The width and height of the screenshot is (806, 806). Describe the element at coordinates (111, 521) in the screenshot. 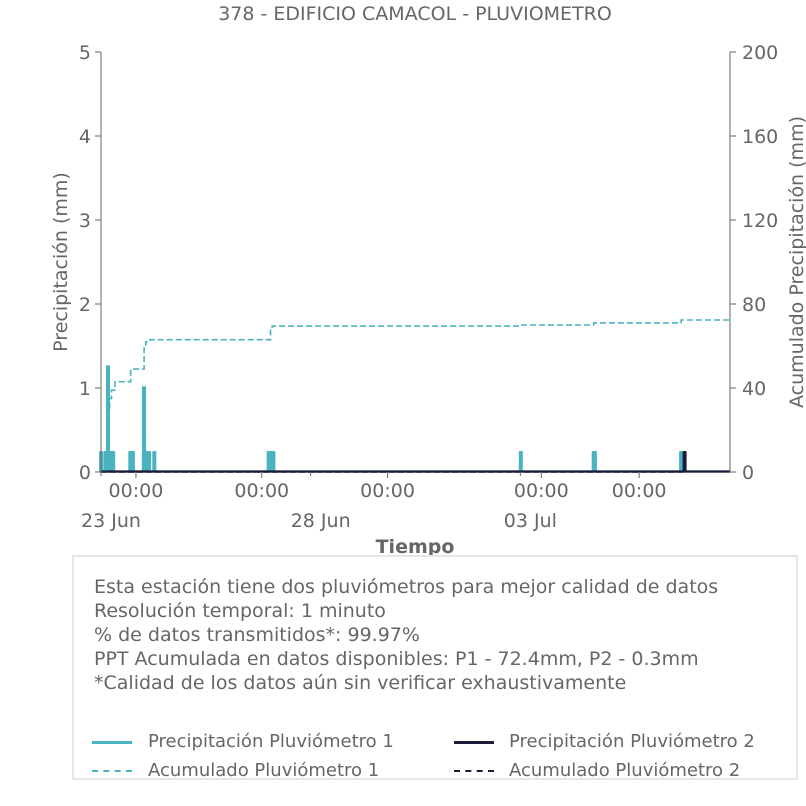

I see `x-date-label: 23 Jun` at that location.